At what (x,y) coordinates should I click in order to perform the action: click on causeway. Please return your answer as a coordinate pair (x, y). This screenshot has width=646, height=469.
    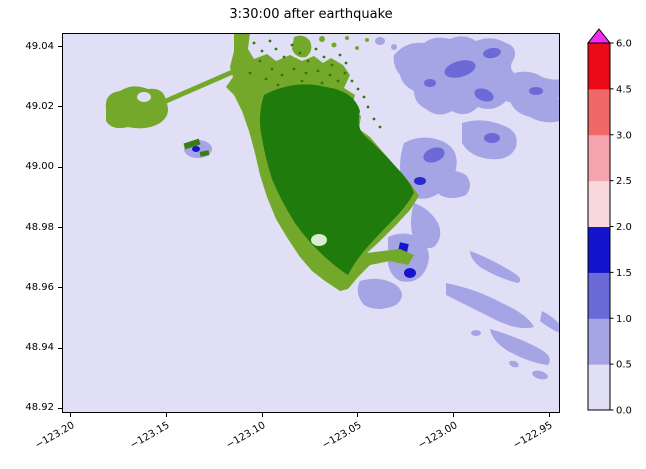
    Looking at the image, I should click on (205, 84).